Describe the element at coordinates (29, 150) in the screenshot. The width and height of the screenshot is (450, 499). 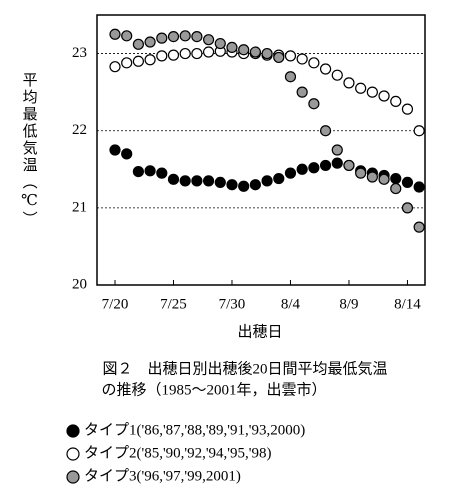
I see `y-axis-title: 平均最低気温（℃）` at that location.